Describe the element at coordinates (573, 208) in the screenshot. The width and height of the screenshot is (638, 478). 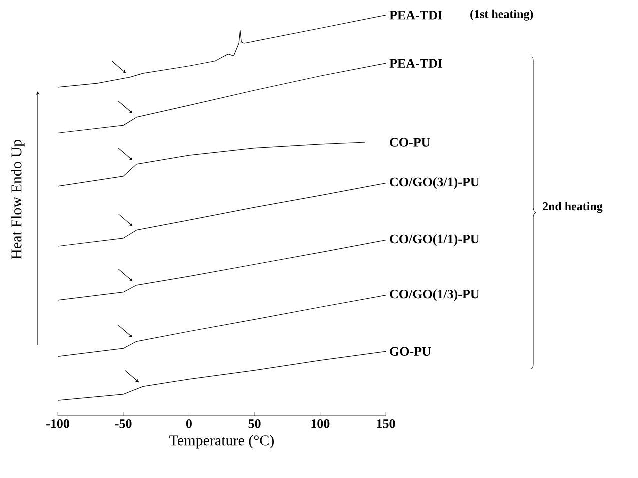
I see `text: 2nd heating` at that location.